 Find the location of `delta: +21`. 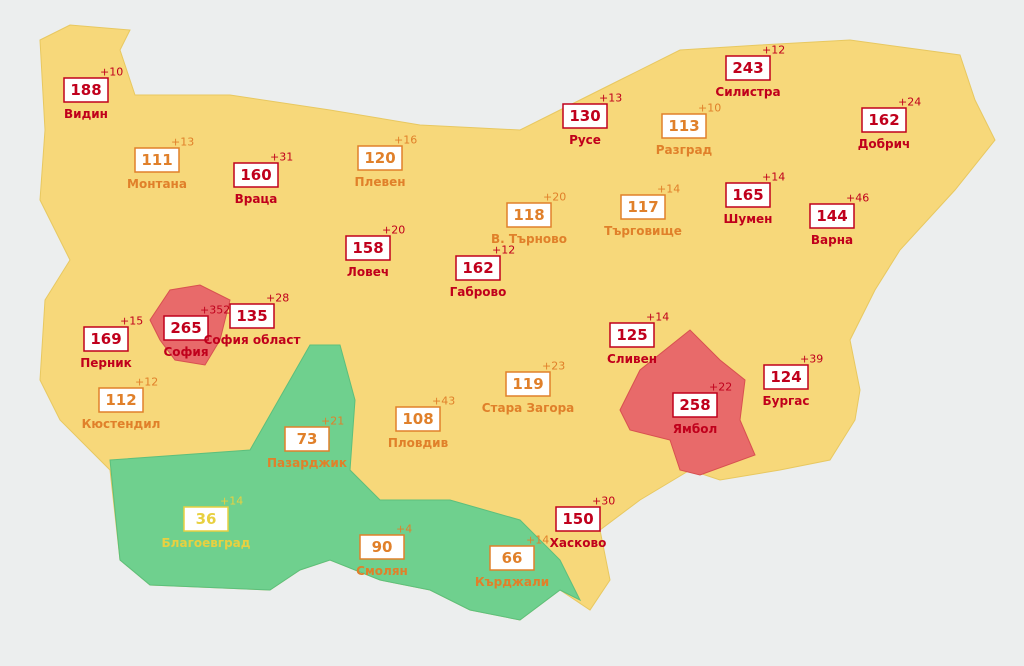

delta: +21 is located at coordinates (332, 421).